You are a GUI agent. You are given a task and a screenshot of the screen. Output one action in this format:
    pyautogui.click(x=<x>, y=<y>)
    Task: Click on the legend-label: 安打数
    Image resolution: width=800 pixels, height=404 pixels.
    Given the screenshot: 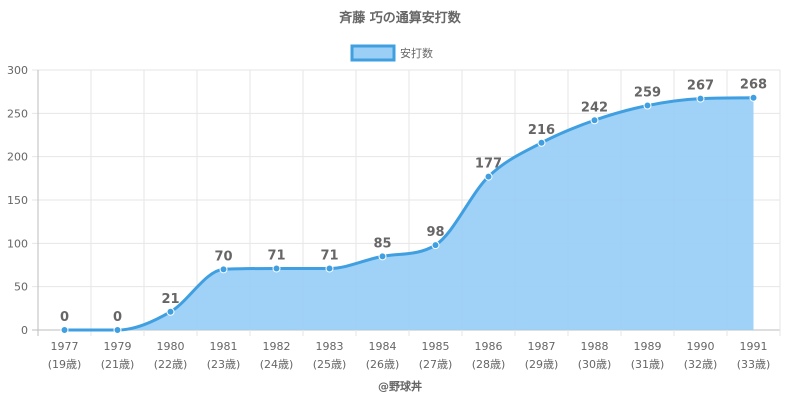 What is the action you would take?
    pyautogui.click(x=416, y=53)
    